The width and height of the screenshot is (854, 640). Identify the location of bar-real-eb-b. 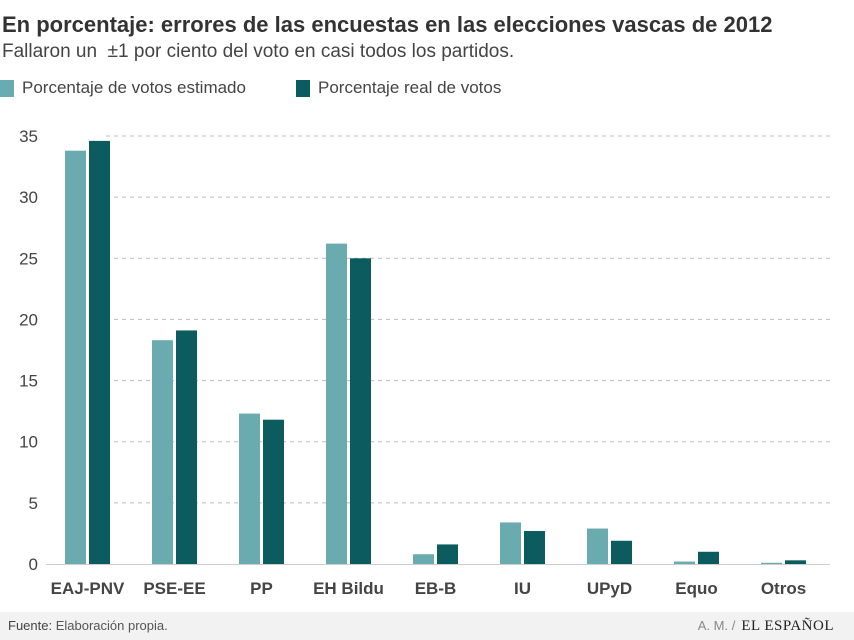
(447, 554).